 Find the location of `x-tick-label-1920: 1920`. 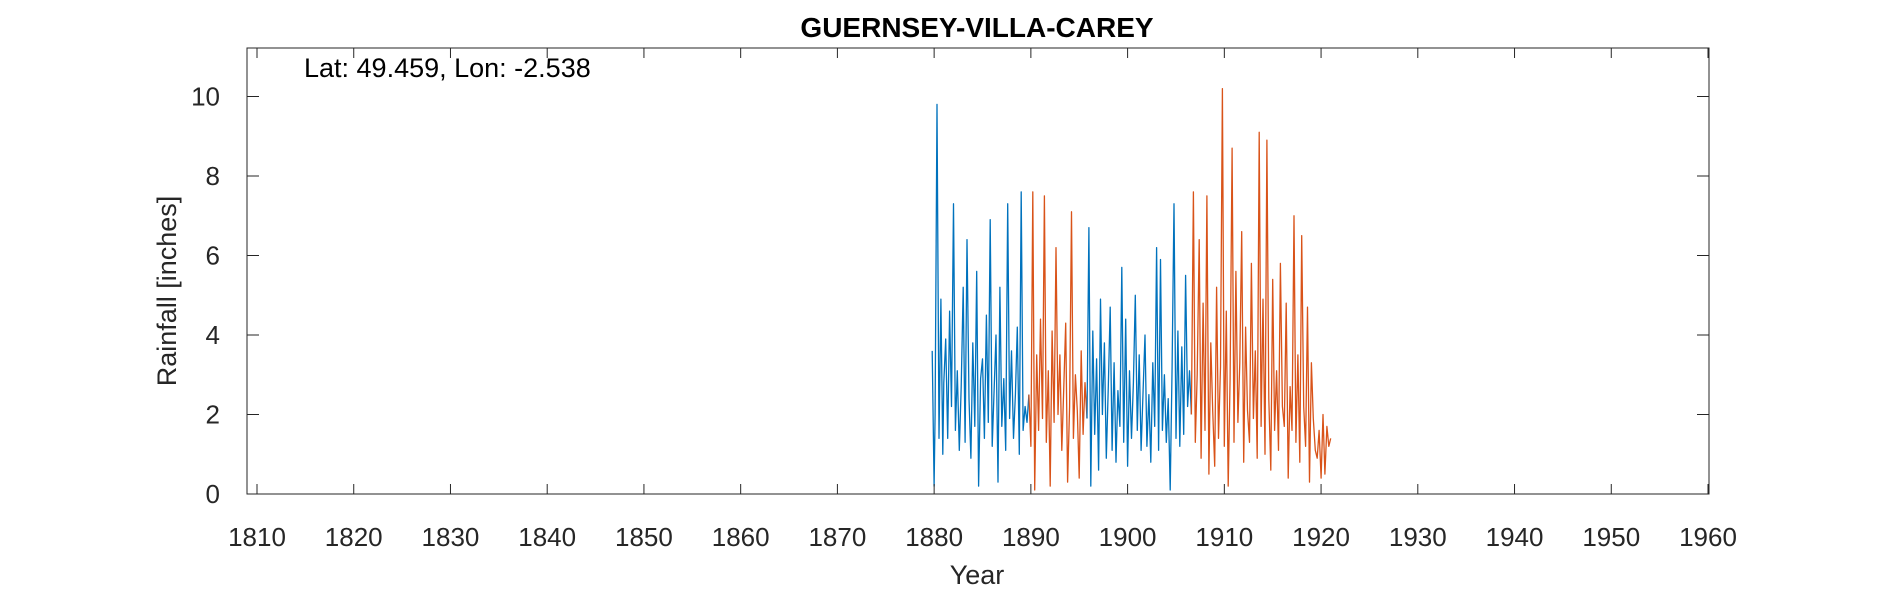

x-tick-label-1920: 1920 is located at coordinates (1321, 537).